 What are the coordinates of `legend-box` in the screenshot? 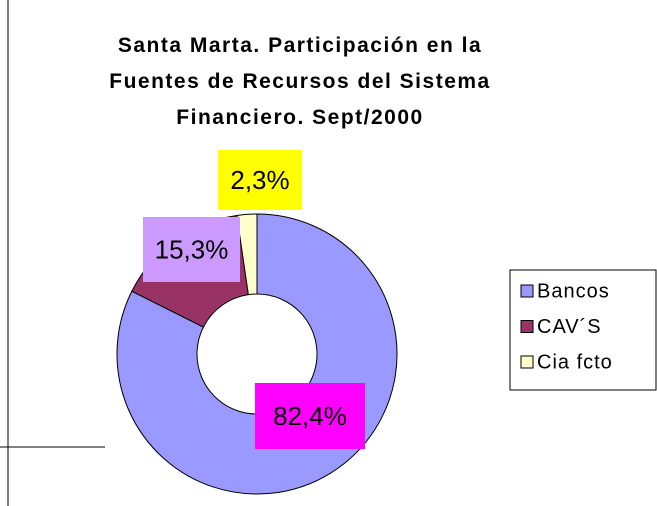 It's located at (583, 330).